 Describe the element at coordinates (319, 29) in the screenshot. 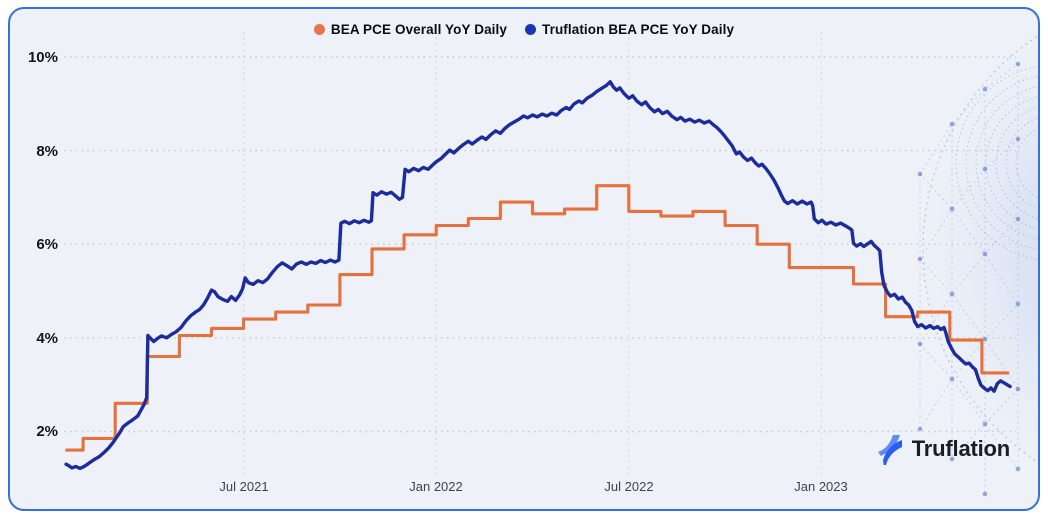

I see `bea-series-dot-icon` at that location.